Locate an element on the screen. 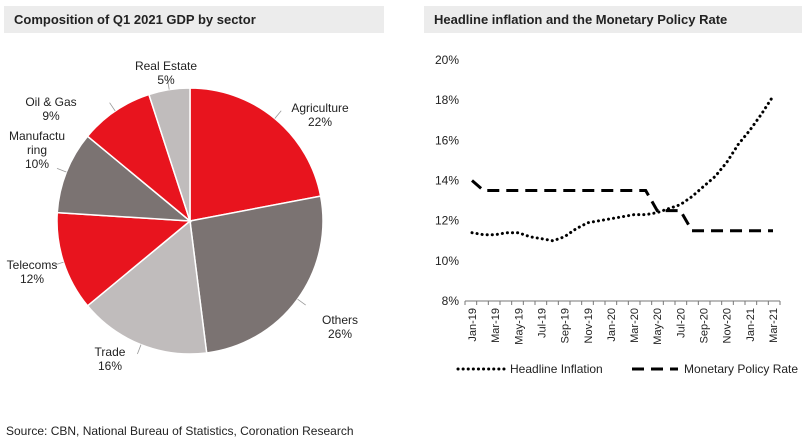 The image size is (806, 448). pie-label-manufactu-ring: ring is located at coordinates (37, 150).